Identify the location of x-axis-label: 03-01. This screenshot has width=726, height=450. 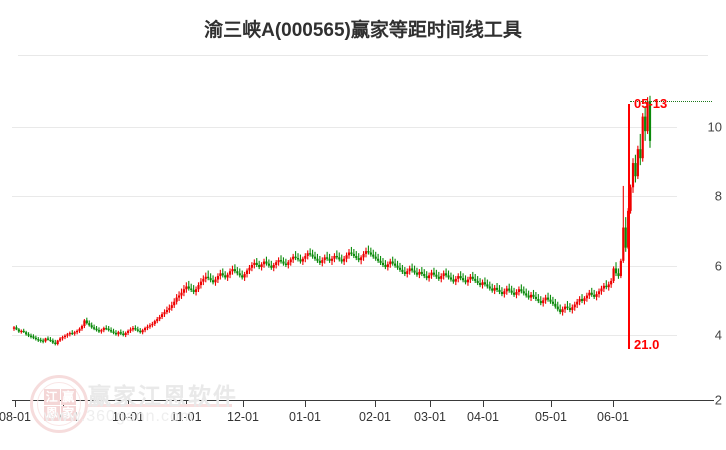
(430, 417).